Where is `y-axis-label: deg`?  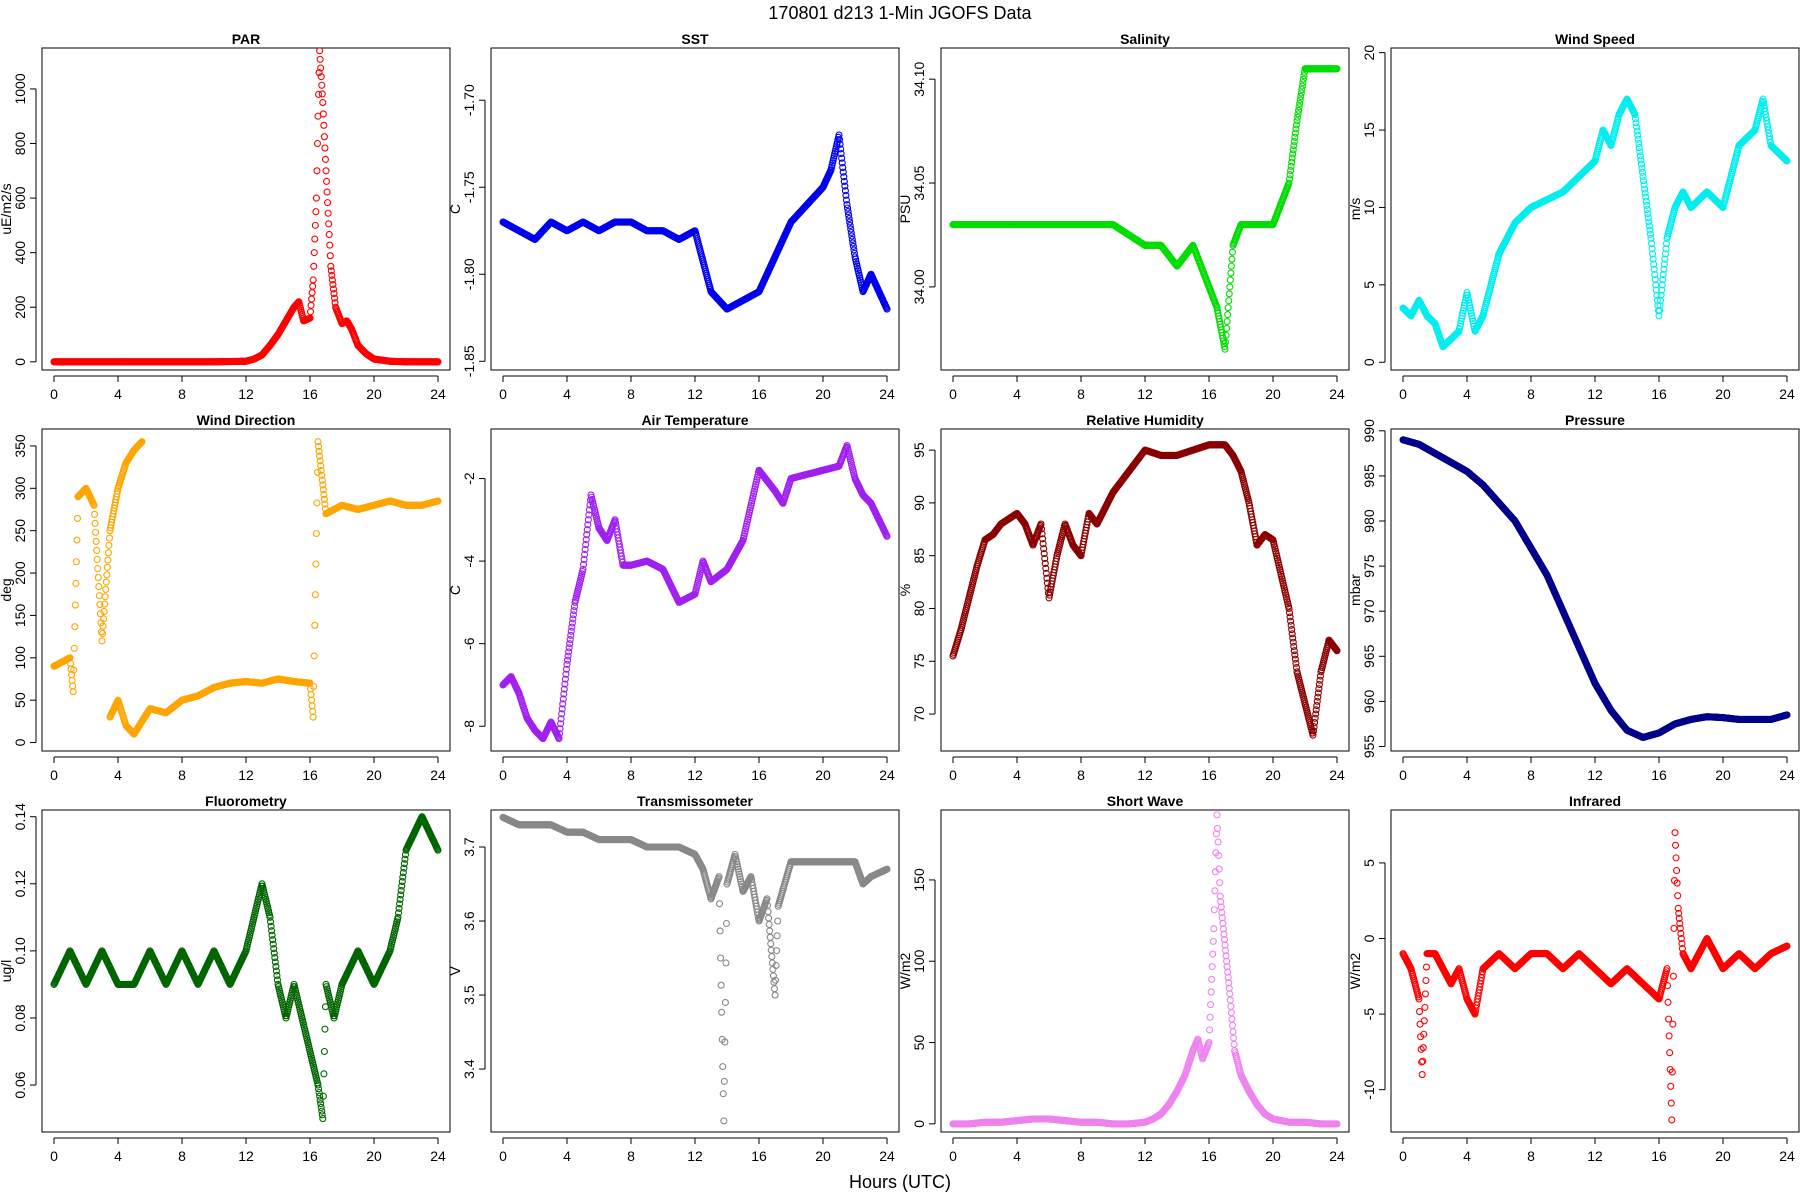 y-axis-label: deg is located at coordinates (7, 589).